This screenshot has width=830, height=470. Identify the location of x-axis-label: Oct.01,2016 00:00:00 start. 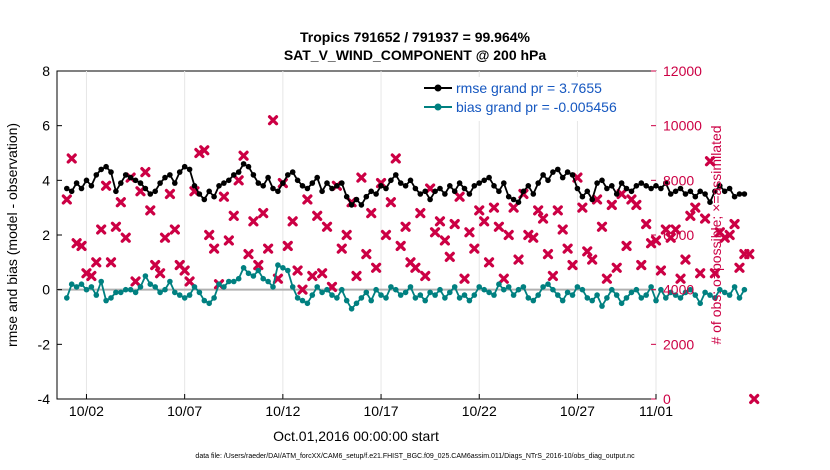
(356, 436).